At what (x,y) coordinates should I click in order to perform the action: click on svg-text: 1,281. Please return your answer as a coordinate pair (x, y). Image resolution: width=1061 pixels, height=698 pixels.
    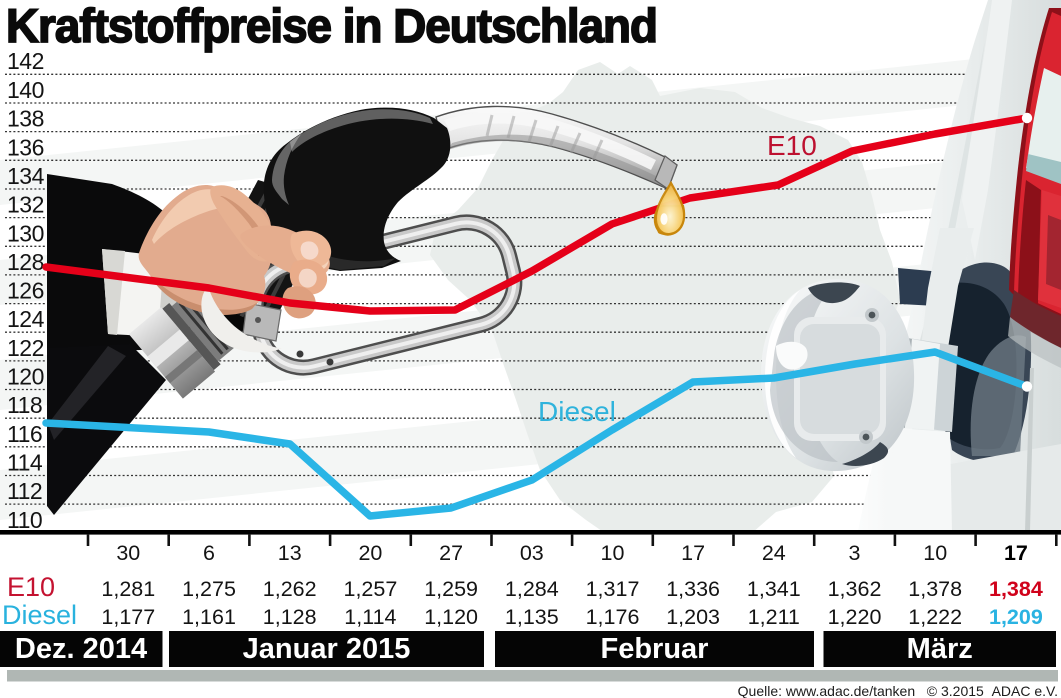
    Looking at the image, I should click on (128, 589).